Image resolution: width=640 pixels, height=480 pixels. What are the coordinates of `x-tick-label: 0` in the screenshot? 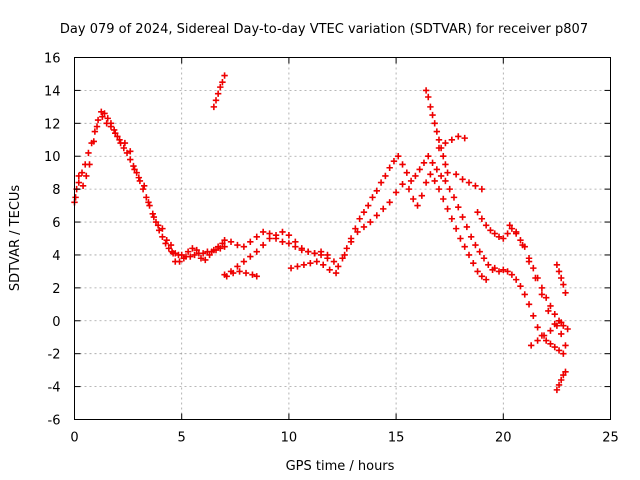 It's located at (74, 438).